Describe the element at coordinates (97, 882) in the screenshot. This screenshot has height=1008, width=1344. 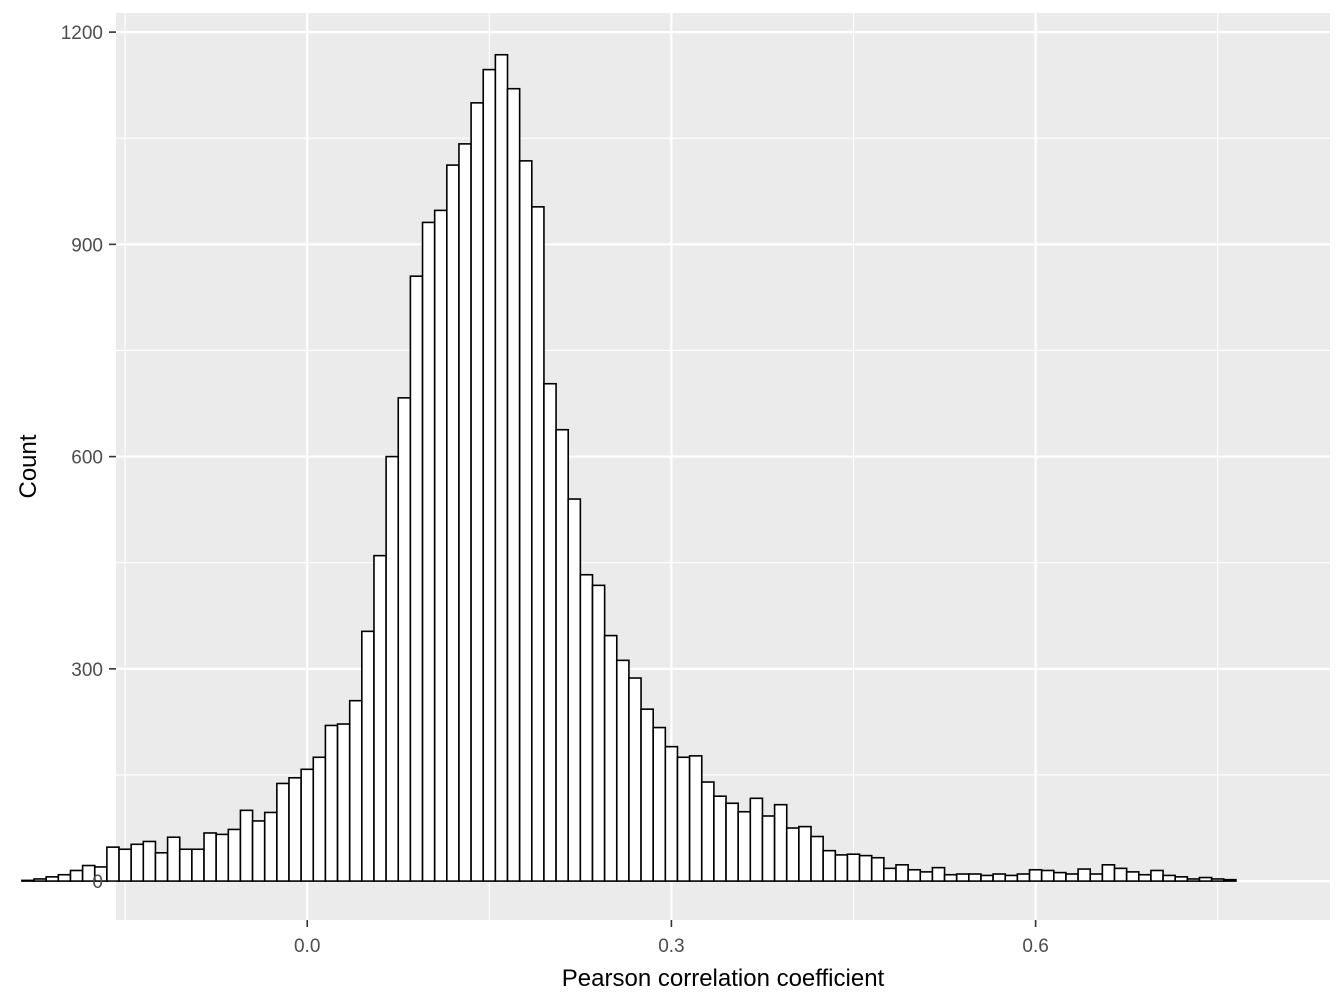
I see `y-tick-label: 0` at that location.